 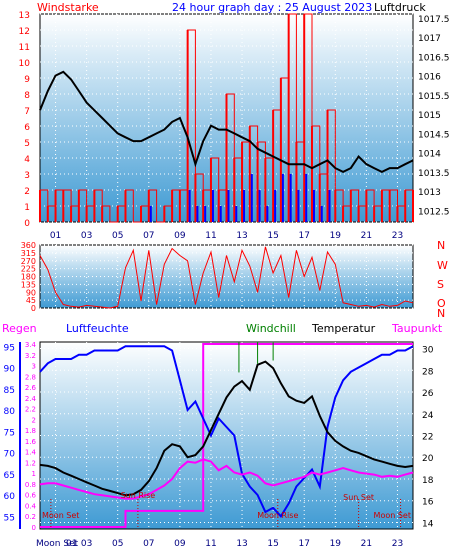 I want to click on compass-label: S, so click(x=440, y=284).